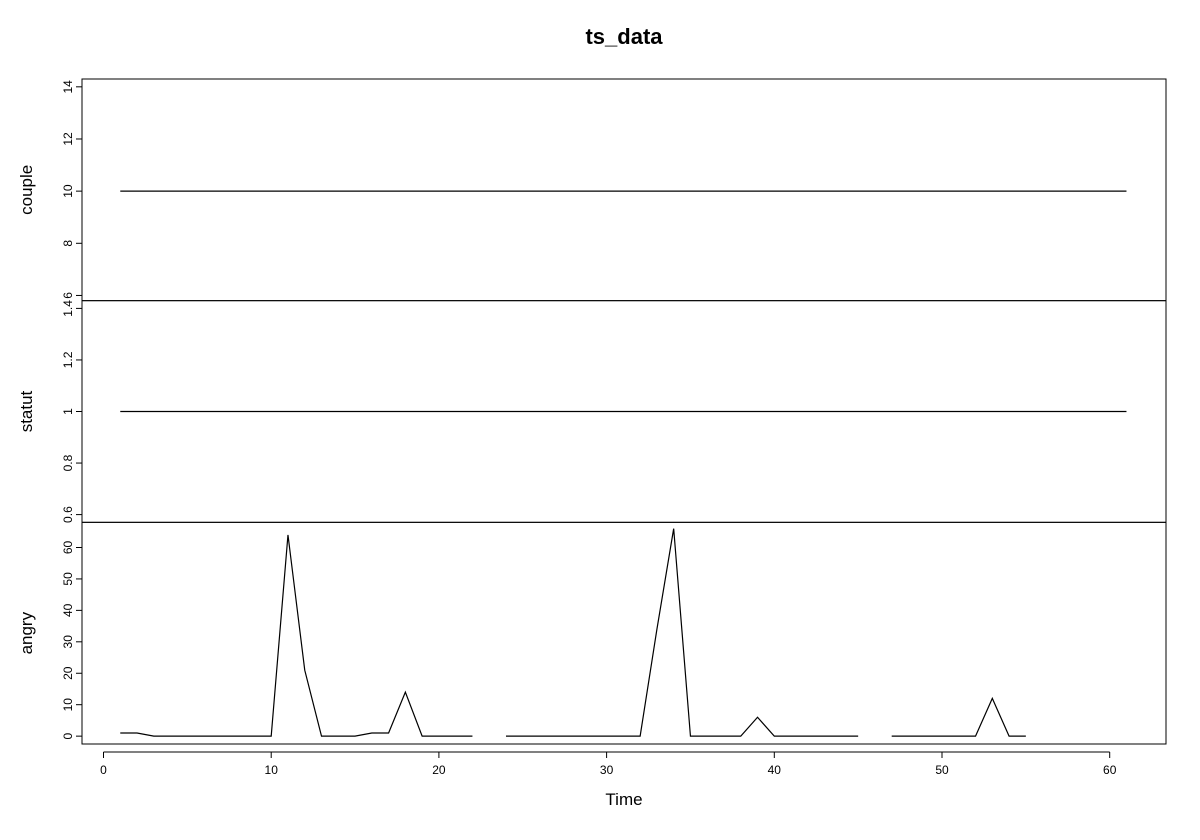 This screenshot has height=840, width=1200. I want to click on chart-title: ts_data, so click(624, 36).